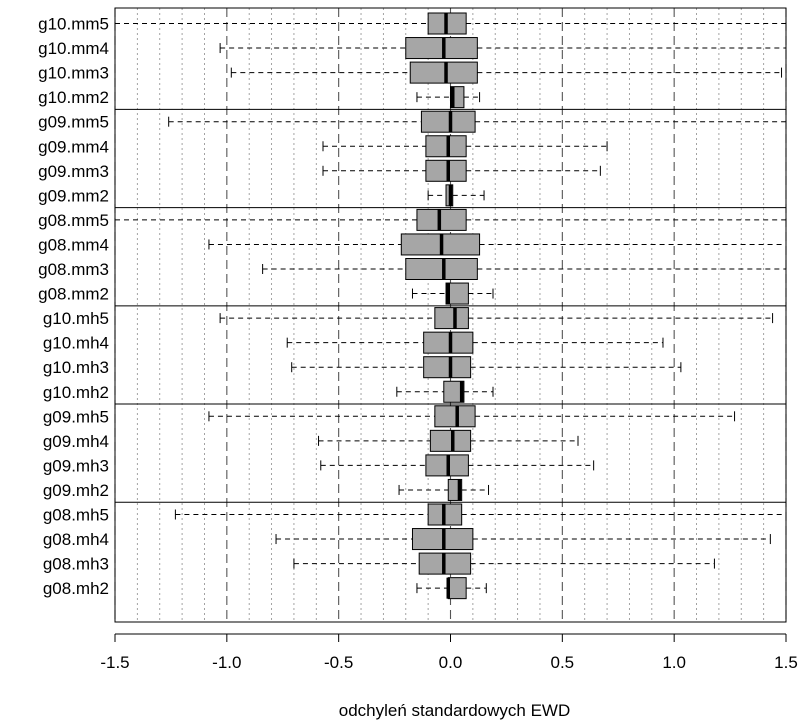 This screenshot has height=725, width=805. I want to click on box-g10-mh4, so click(475, 342).